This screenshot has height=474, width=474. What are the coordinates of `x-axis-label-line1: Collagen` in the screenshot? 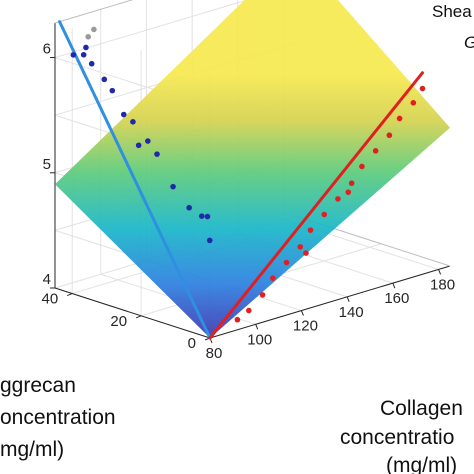 It's located at (421, 408).